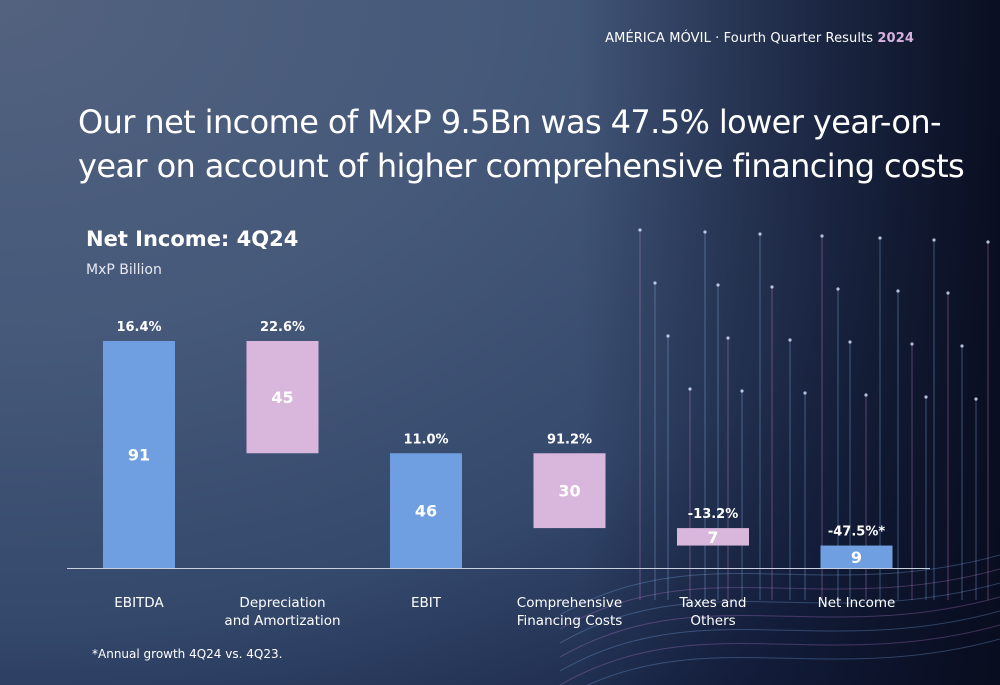  I want to click on growth-label: -13.2%, so click(713, 514).